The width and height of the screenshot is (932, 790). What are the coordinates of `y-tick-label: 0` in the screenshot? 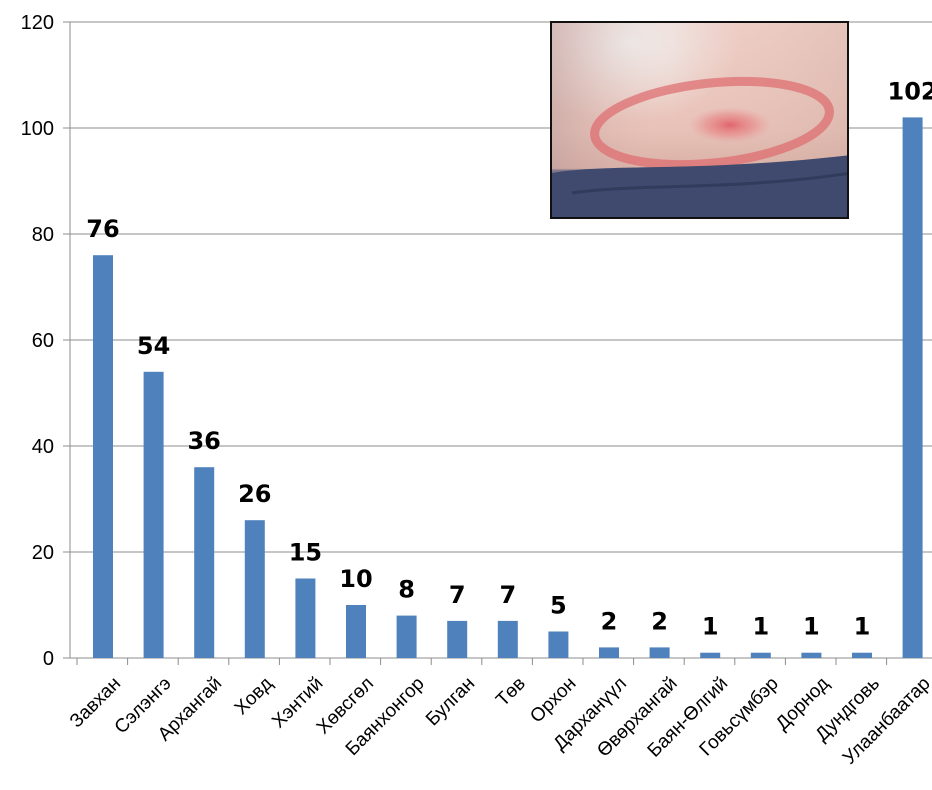 It's located at (48, 659).